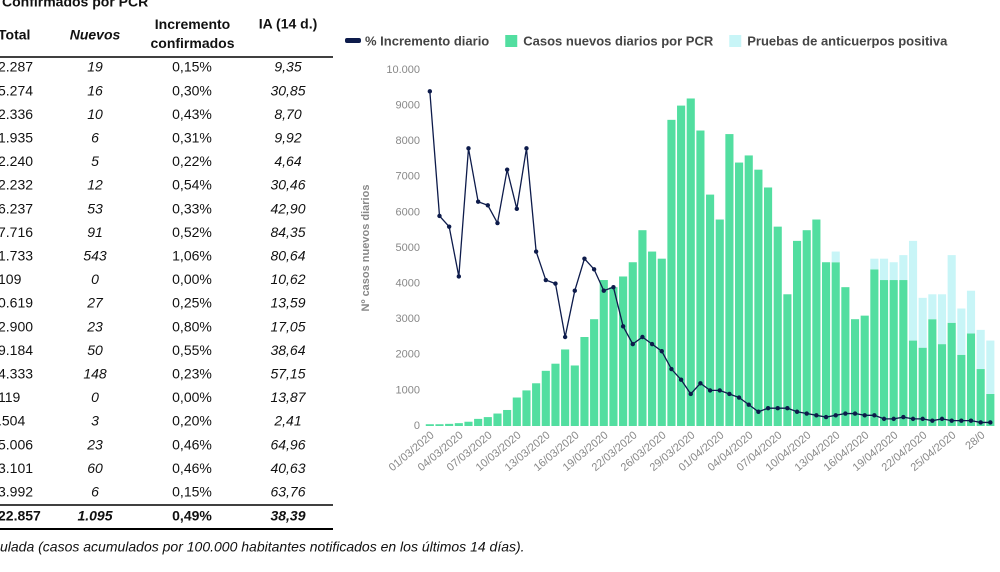 This screenshot has height=572, width=1000. I want to click on table-cell: 40,63, so click(287, 468).